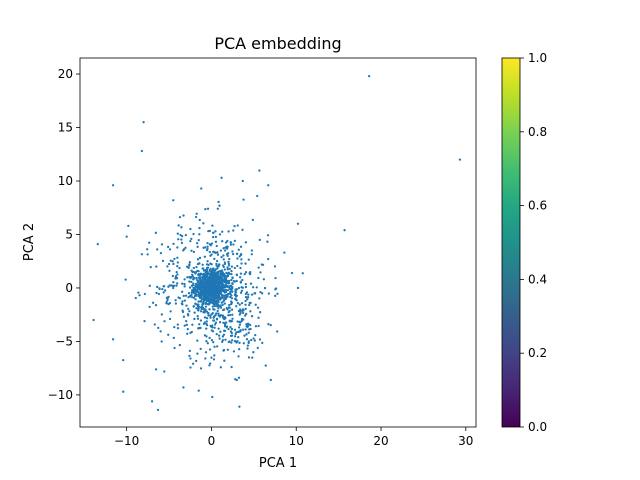 This screenshot has width=640, height=480. What do you see at coordinates (380, 441) in the screenshot?
I see `x-tick-label: 20` at bounding box center [380, 441].